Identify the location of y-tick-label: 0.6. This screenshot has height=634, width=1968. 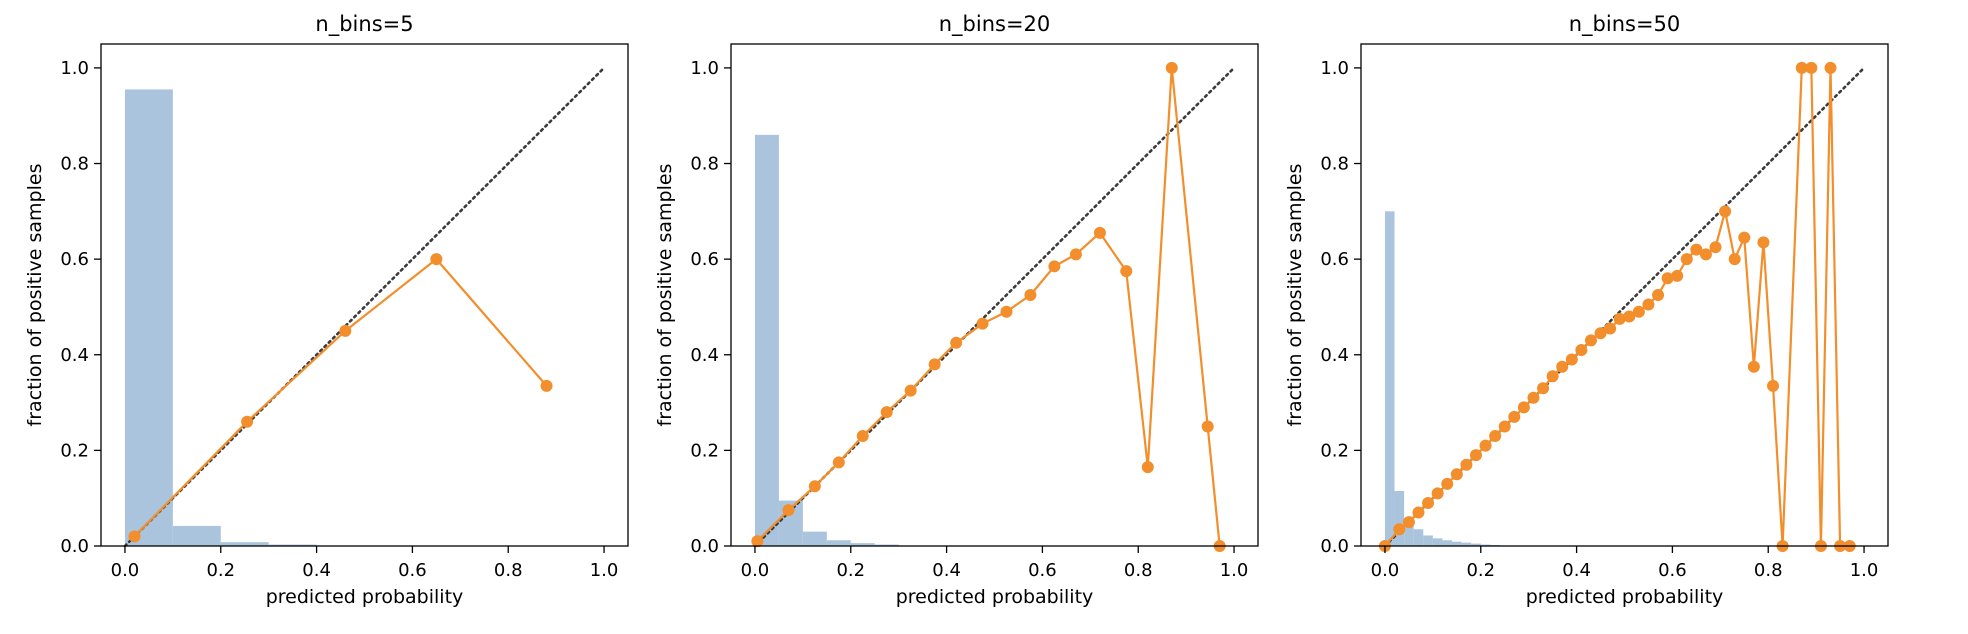
(74, 259).